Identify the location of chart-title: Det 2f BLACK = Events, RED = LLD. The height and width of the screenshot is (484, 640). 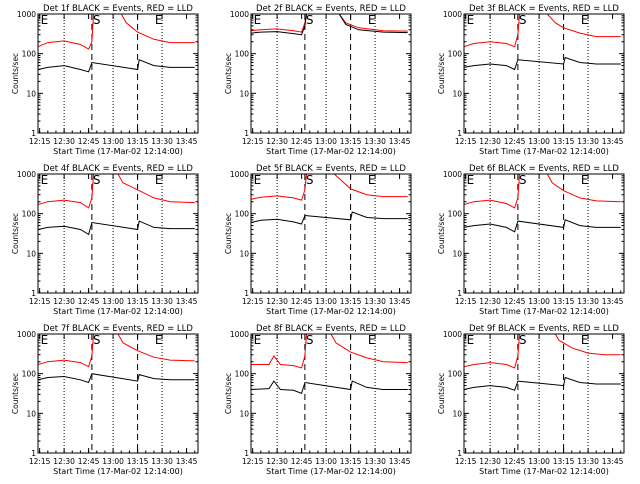
(331, 9).